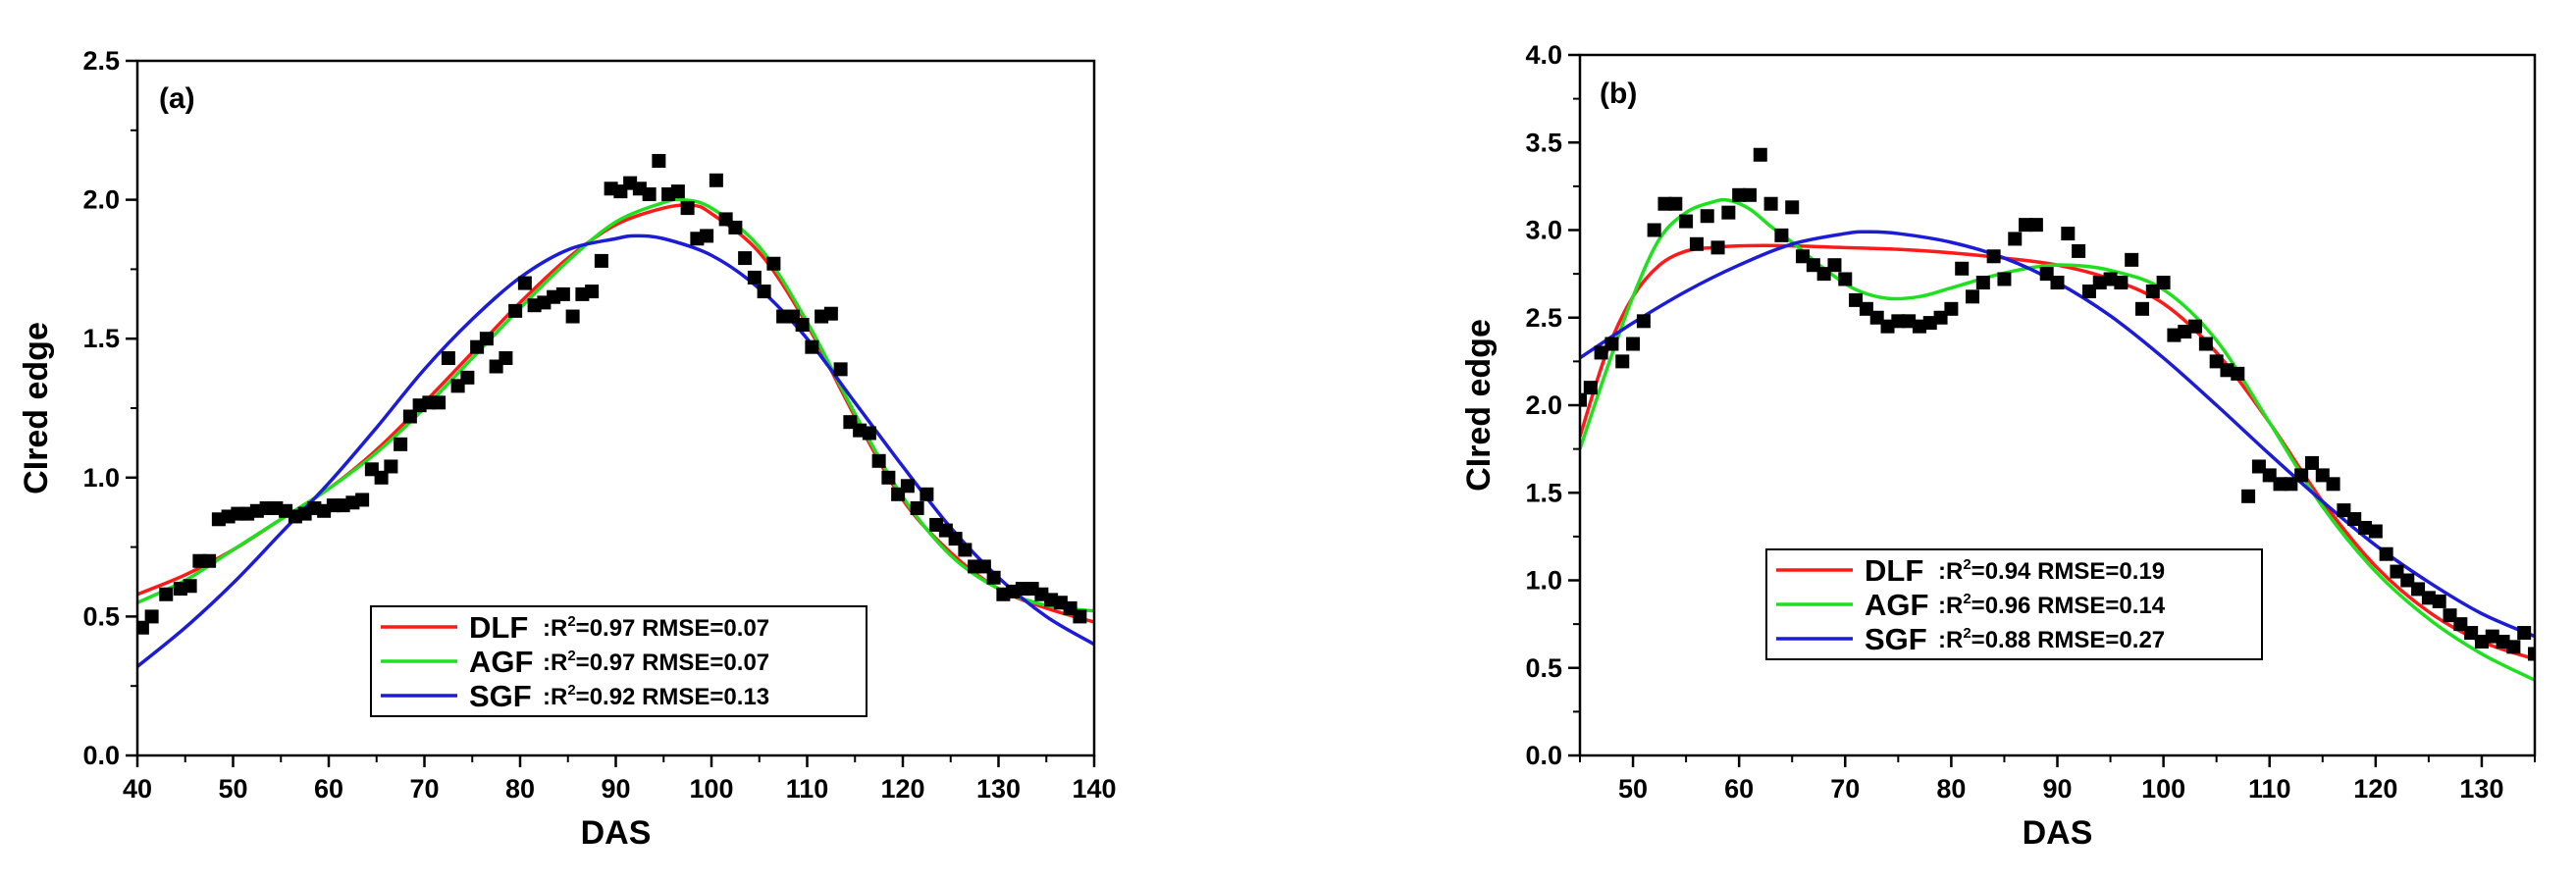 The image size is (2576, 883). What do you see at coordinates (998, 789) in the screenshot?
I see `x-tick-label: 130` at bounding box center [998, 789].